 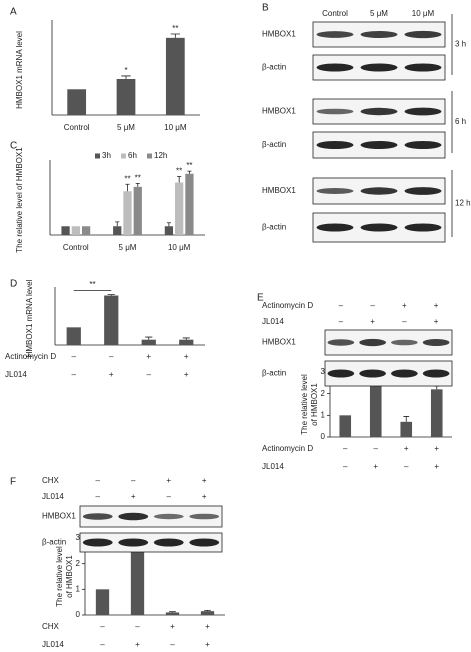 I want to click on panel-letter: F, so click(x=13, y=482).